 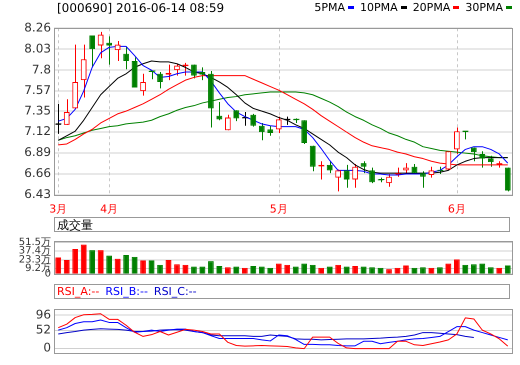 What do you see at coordinates (37, 194) in the screenshot?
I see `y-tick-label: 6.43` at bounding box center [37, 194].